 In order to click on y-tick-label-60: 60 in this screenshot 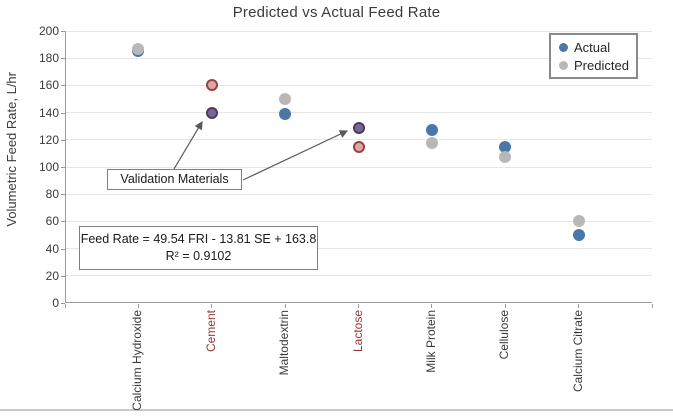, I will do `click(52, 221)`.